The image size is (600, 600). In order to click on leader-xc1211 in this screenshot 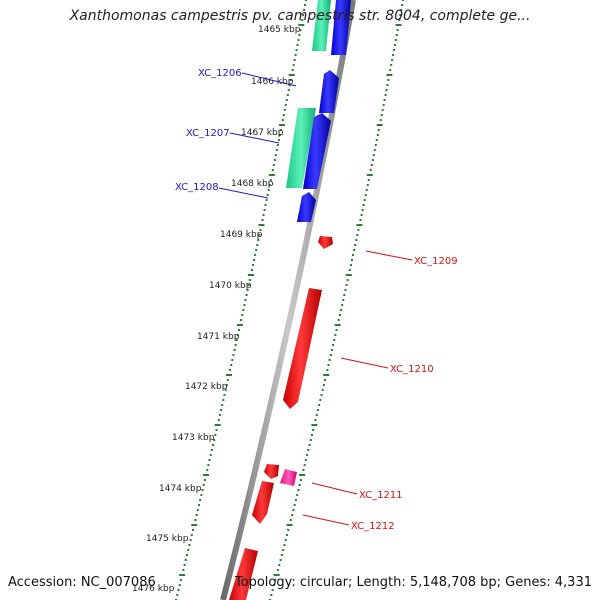, I will do `click(334, 488)`.